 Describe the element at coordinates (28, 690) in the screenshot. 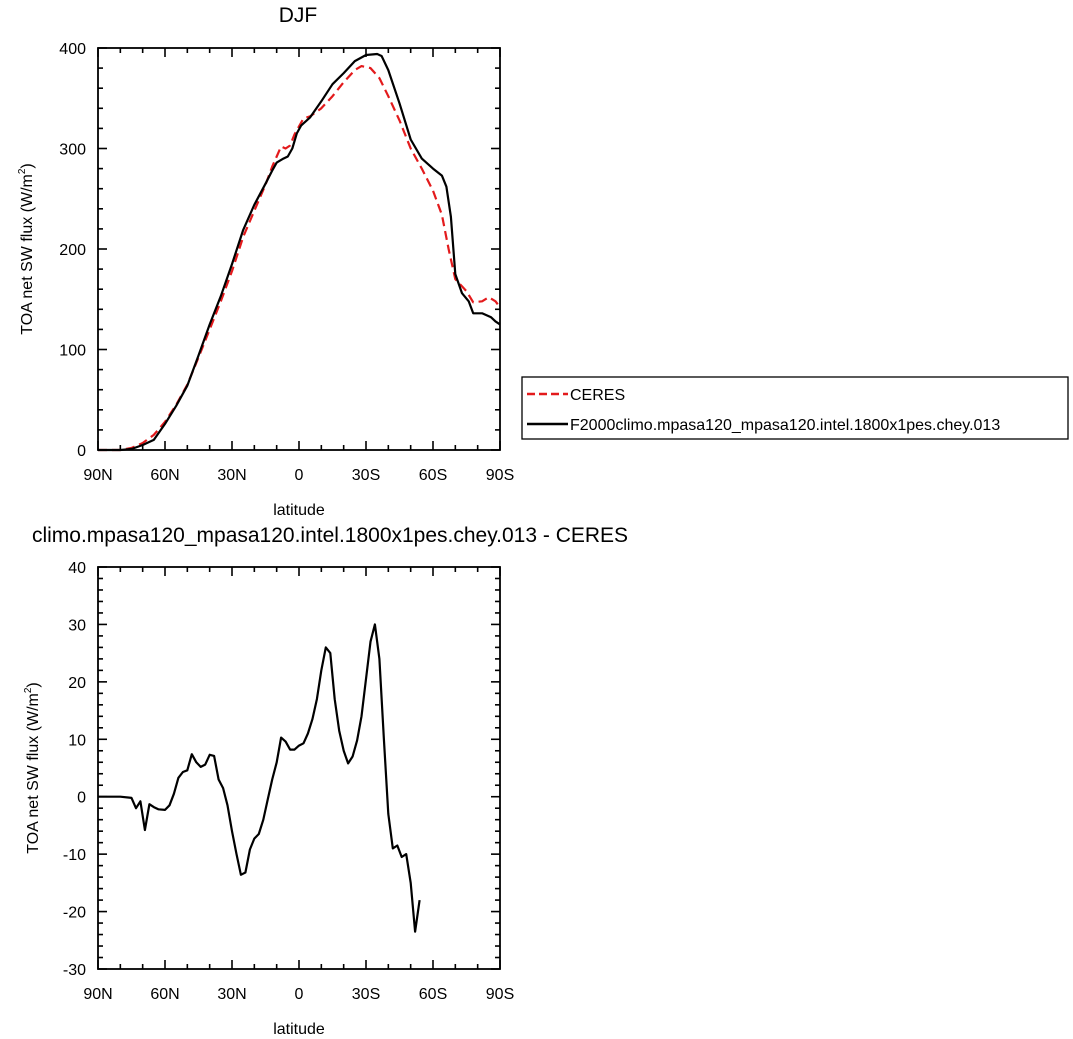

I see `bottom-y-axis-label-sup: 2` at that location.